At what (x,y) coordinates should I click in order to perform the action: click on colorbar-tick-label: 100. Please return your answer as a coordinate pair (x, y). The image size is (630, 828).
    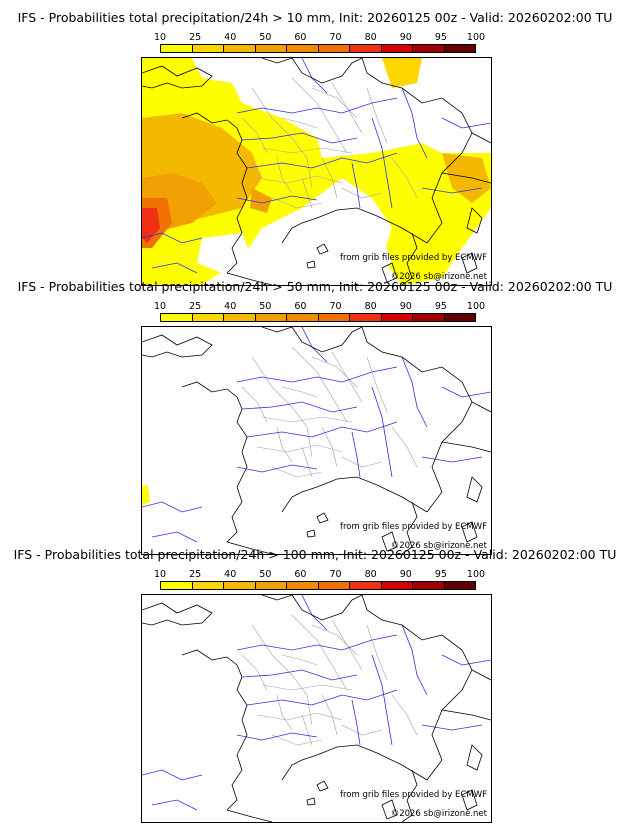
    Looking at the image, I should click on (476, 574).